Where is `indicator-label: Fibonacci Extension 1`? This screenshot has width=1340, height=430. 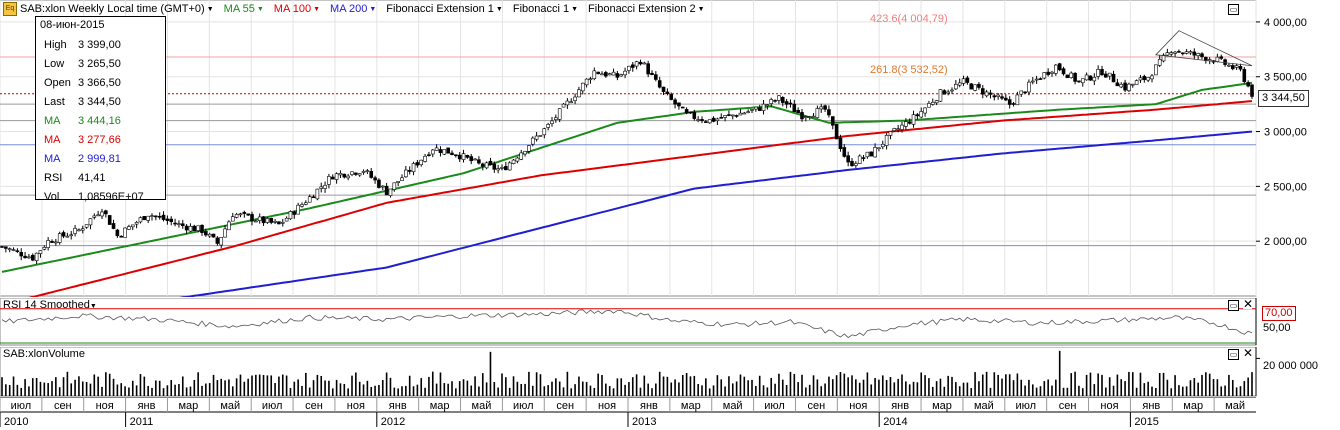 indicator-label: Fibonacci Extension 1 is located at coordinates (440, 9).